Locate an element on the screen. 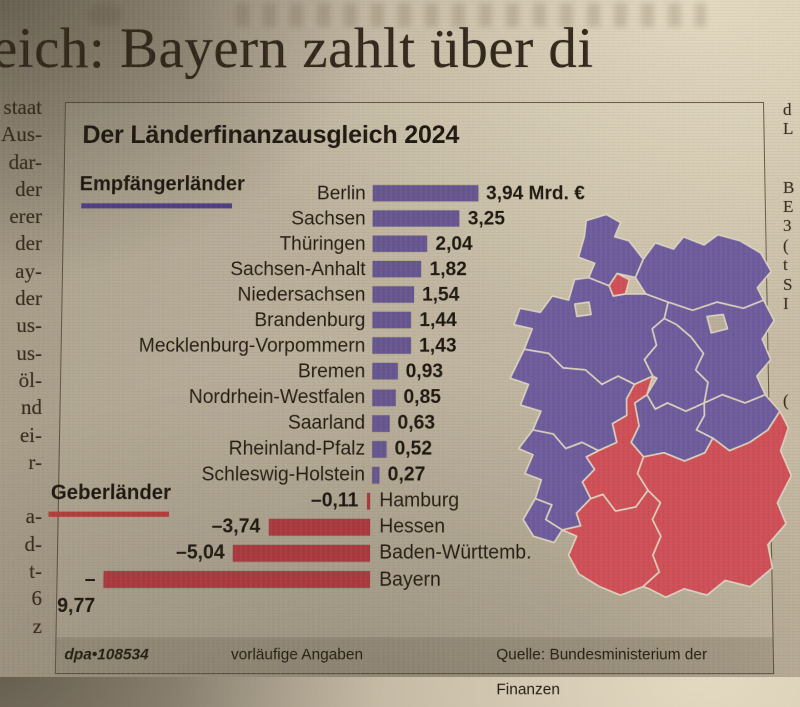  margin-text-fragment: r- is located at coordinates (35, 461).